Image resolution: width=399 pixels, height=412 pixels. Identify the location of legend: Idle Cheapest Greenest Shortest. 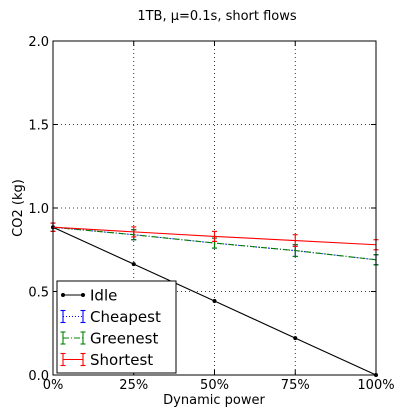
(116, 327).